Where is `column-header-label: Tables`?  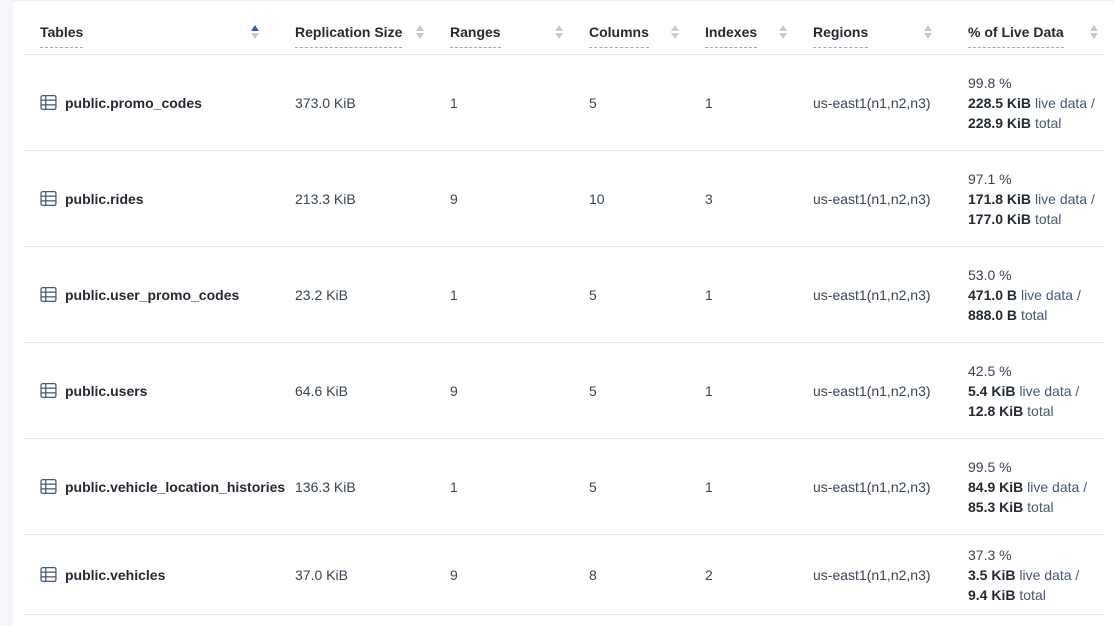 column-header-label: Tables is located at coordinates (62, 36).